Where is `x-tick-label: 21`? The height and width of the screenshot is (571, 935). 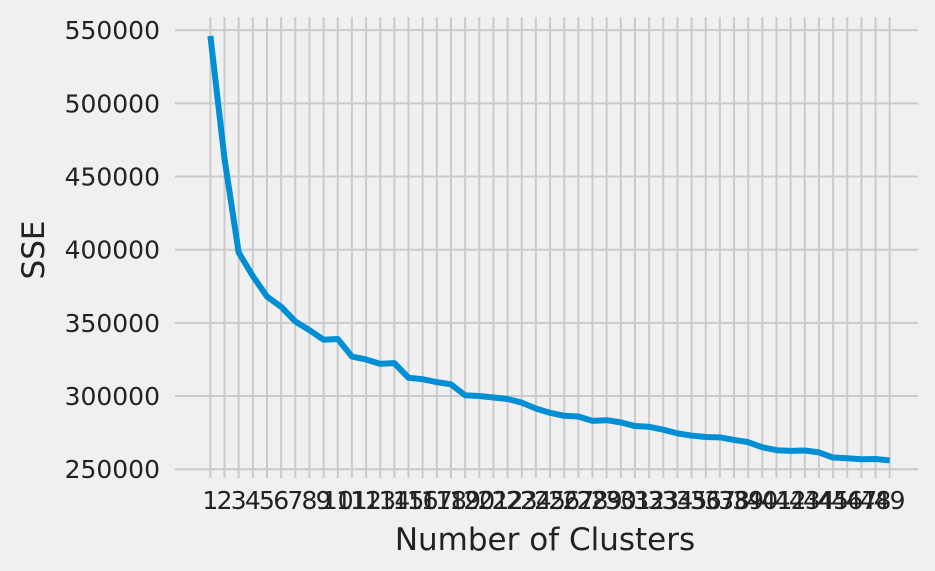 x-tick-label: 21 is located at coordinates (494, 500).